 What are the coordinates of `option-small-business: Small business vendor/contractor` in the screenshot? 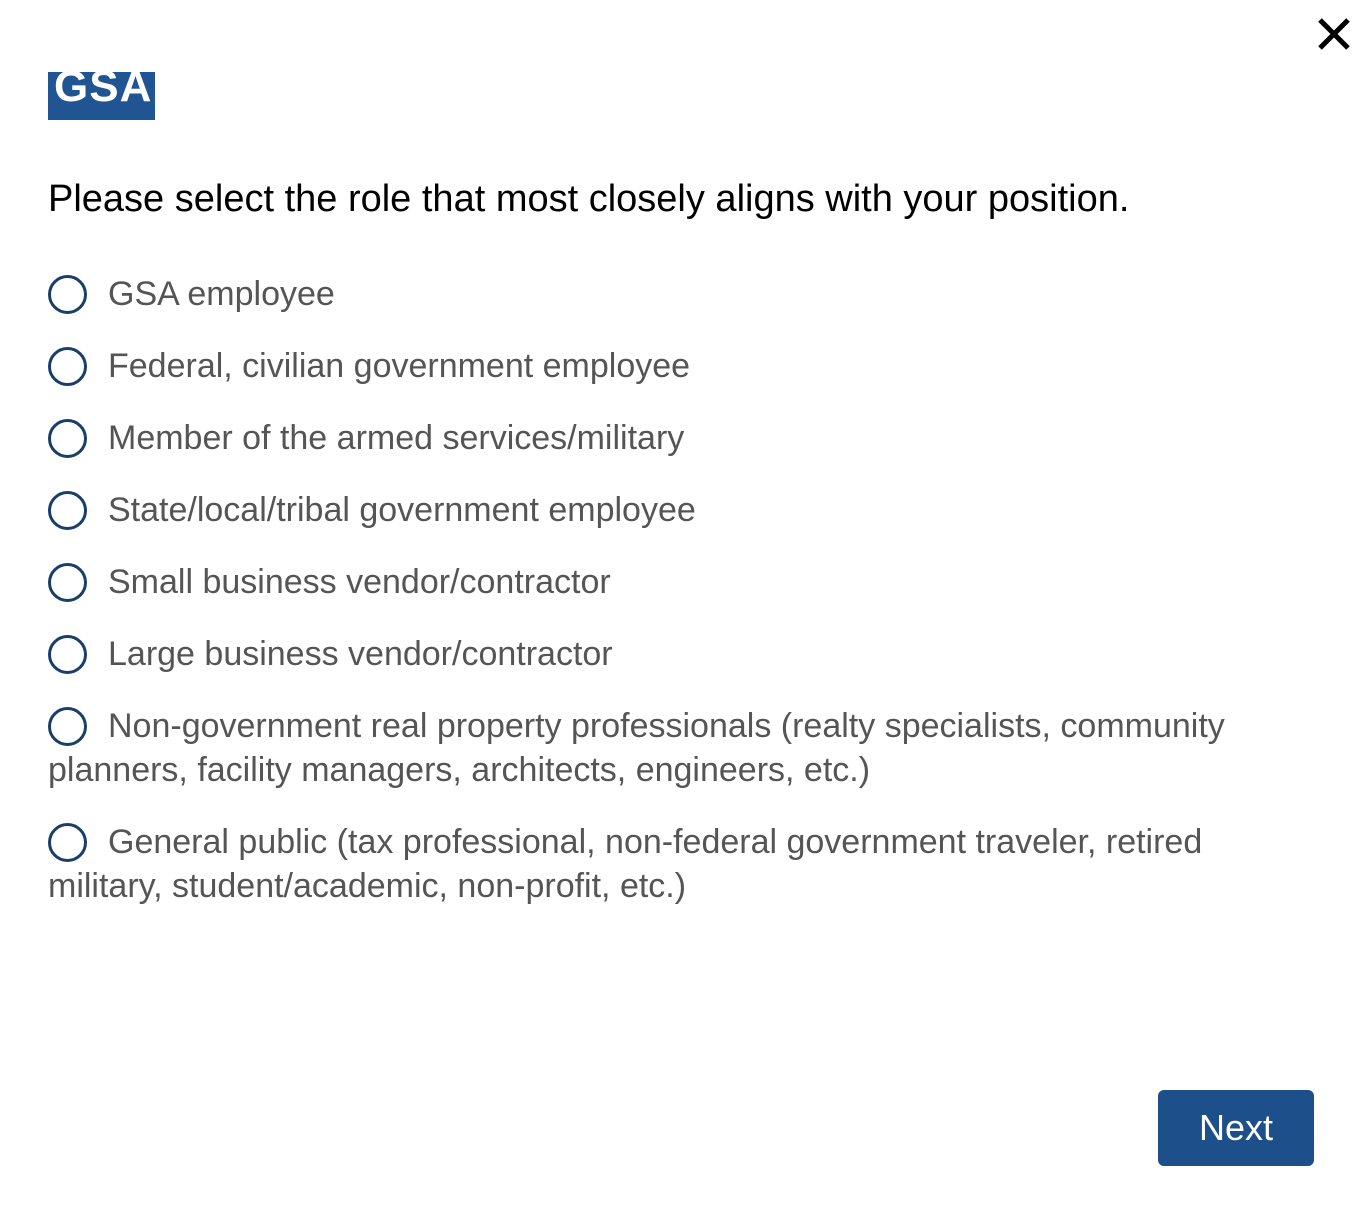 It's located at (683, 582).